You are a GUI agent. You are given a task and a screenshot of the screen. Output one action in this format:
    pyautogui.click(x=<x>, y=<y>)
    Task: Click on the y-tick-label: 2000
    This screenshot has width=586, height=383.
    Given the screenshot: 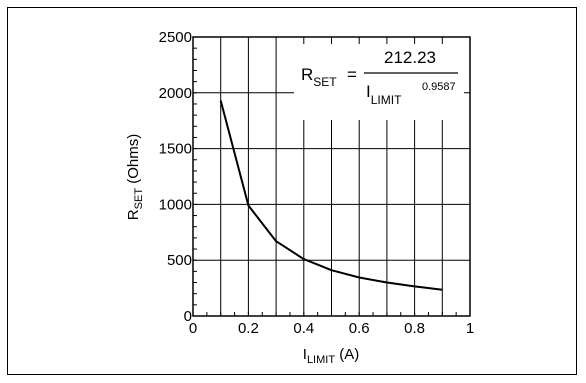 What is the action you would take?
    pyautogui.click(x=175, y=93)
    